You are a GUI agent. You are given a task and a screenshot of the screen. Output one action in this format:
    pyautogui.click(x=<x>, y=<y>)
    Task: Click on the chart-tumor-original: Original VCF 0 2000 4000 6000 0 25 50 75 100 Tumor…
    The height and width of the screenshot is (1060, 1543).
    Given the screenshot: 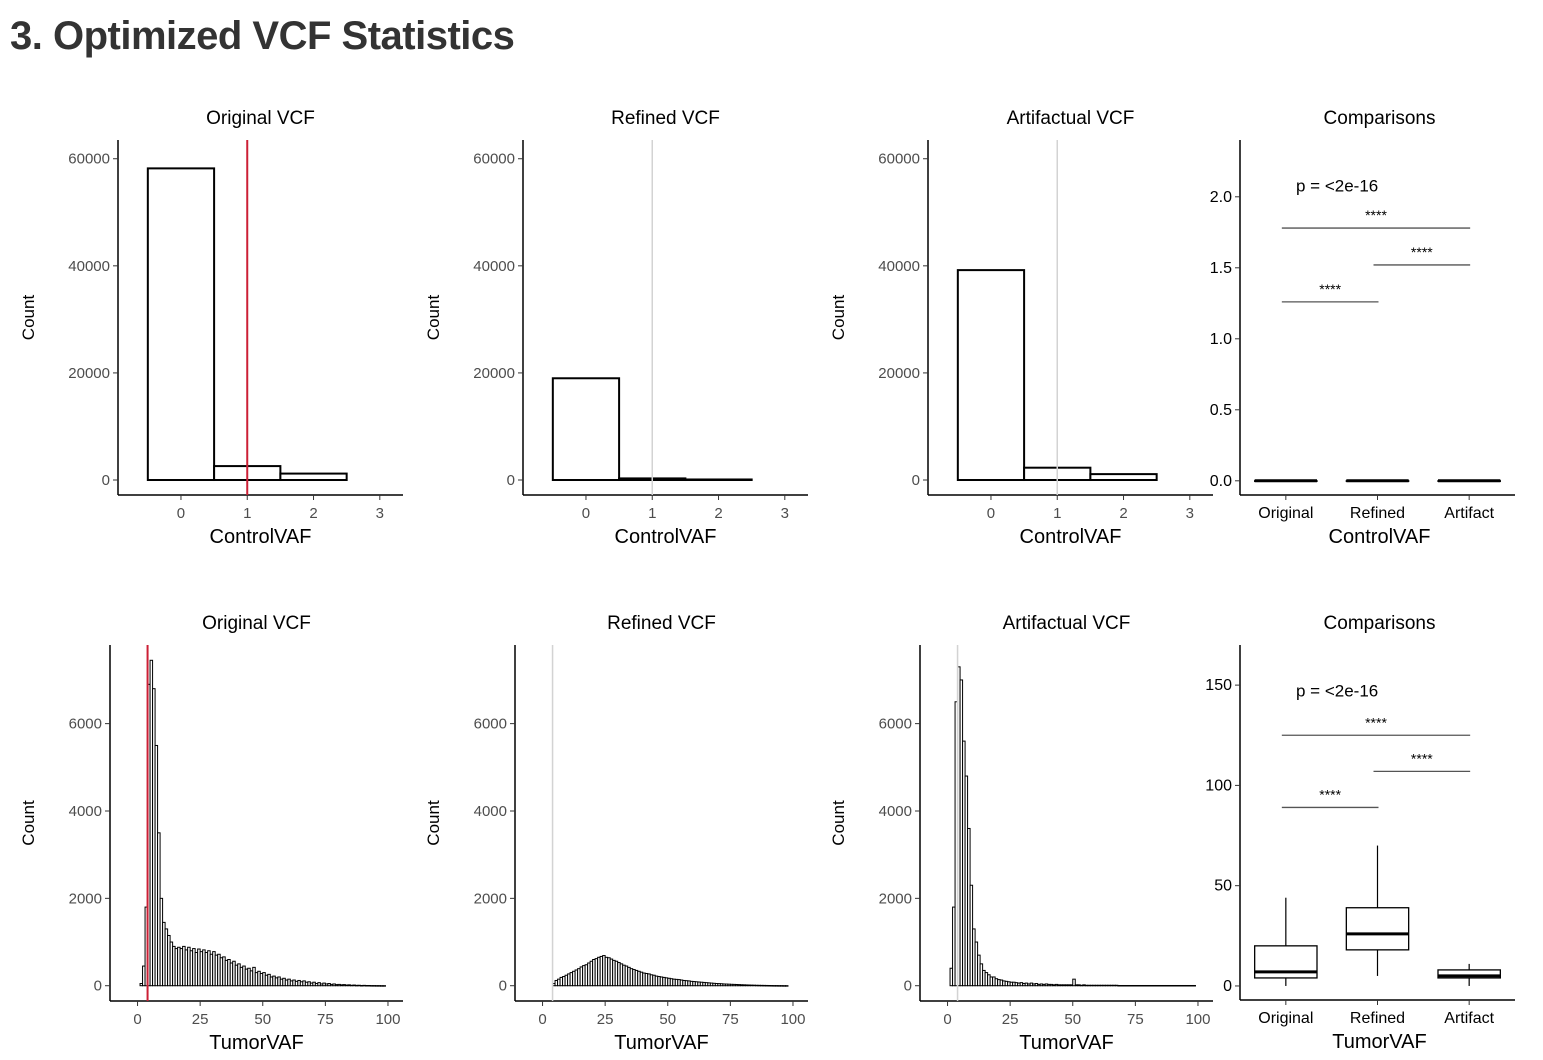 What is the action you would take?
    pyautogui.click(x=211, y=833)
    